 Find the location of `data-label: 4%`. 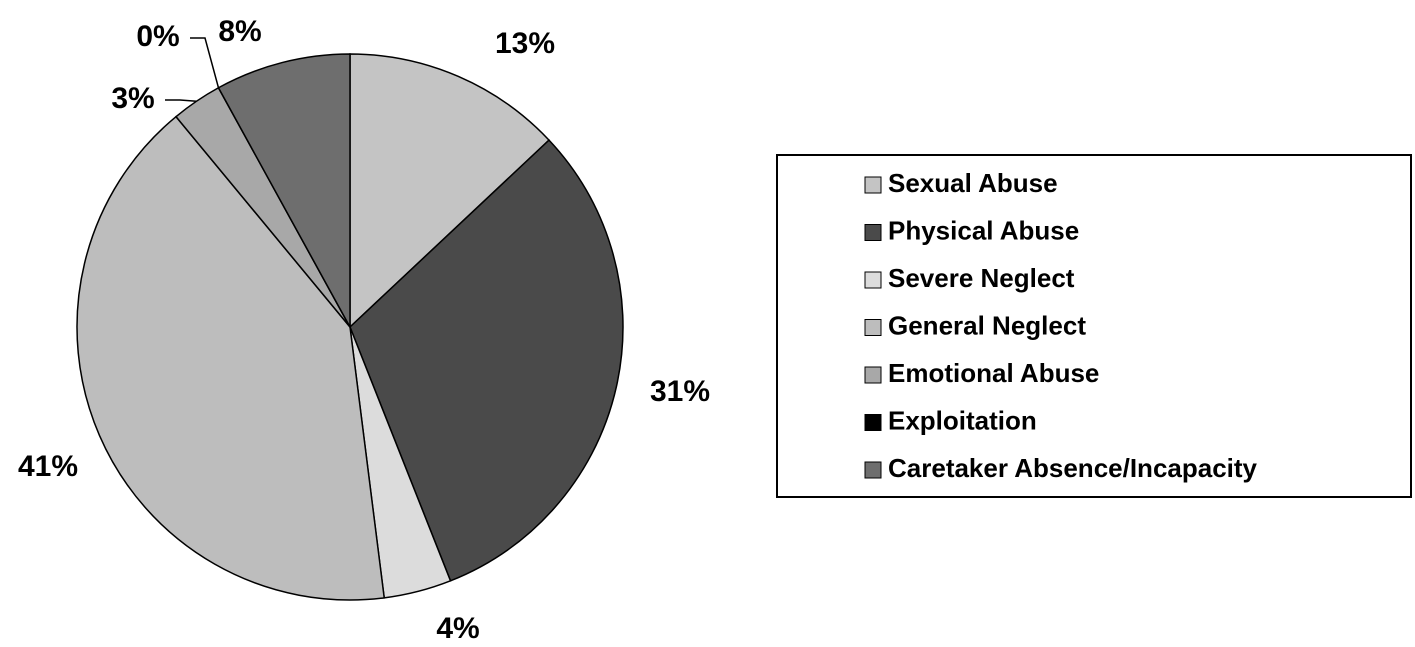

data-label: 4% is located at coordinates (457, 628).